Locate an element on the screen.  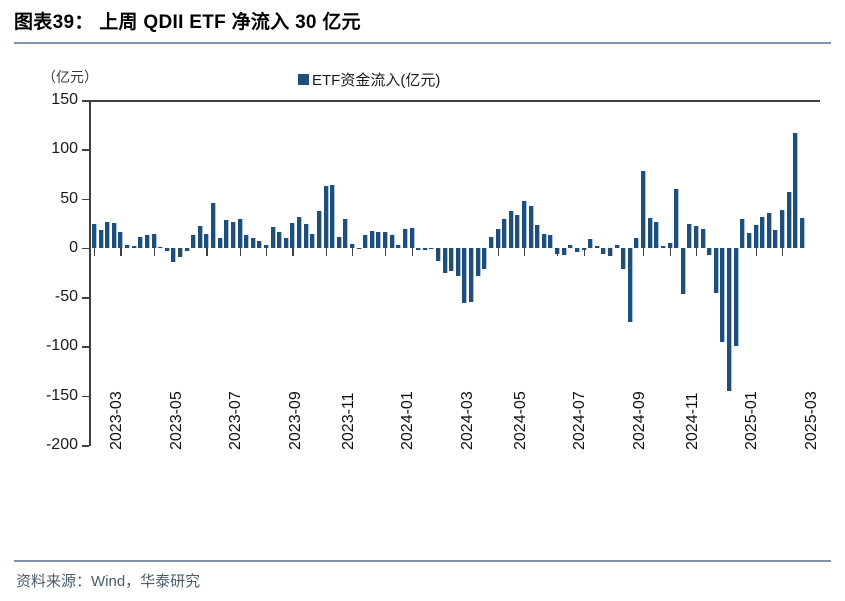
x-tick-label: 2024-01 is located at coordinates (408, 420).